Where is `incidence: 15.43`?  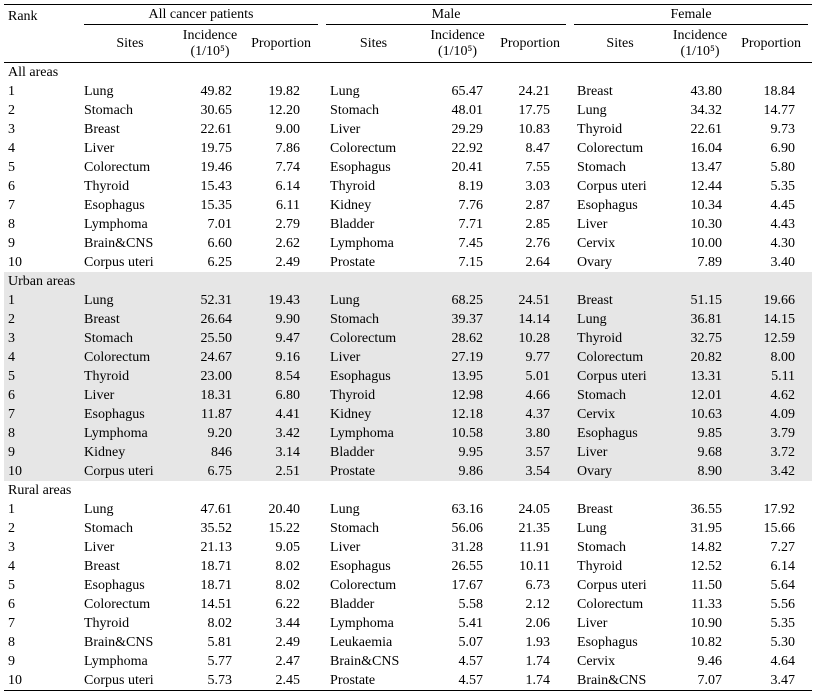
incidence: 15.43 is located at coordinates (216, 186).